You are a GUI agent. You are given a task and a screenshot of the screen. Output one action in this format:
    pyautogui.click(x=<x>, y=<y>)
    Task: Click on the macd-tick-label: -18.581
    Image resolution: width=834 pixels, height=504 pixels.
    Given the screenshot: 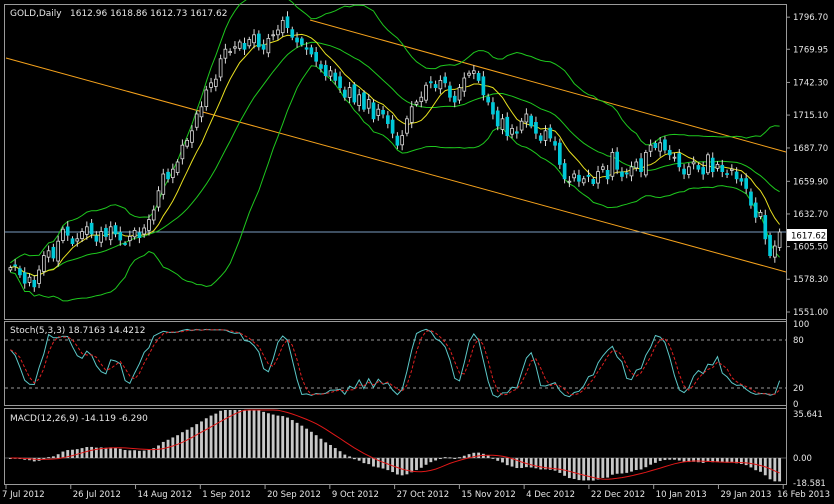 What is the action you would take?
    pyautogui.click(x=809, y=484)
    